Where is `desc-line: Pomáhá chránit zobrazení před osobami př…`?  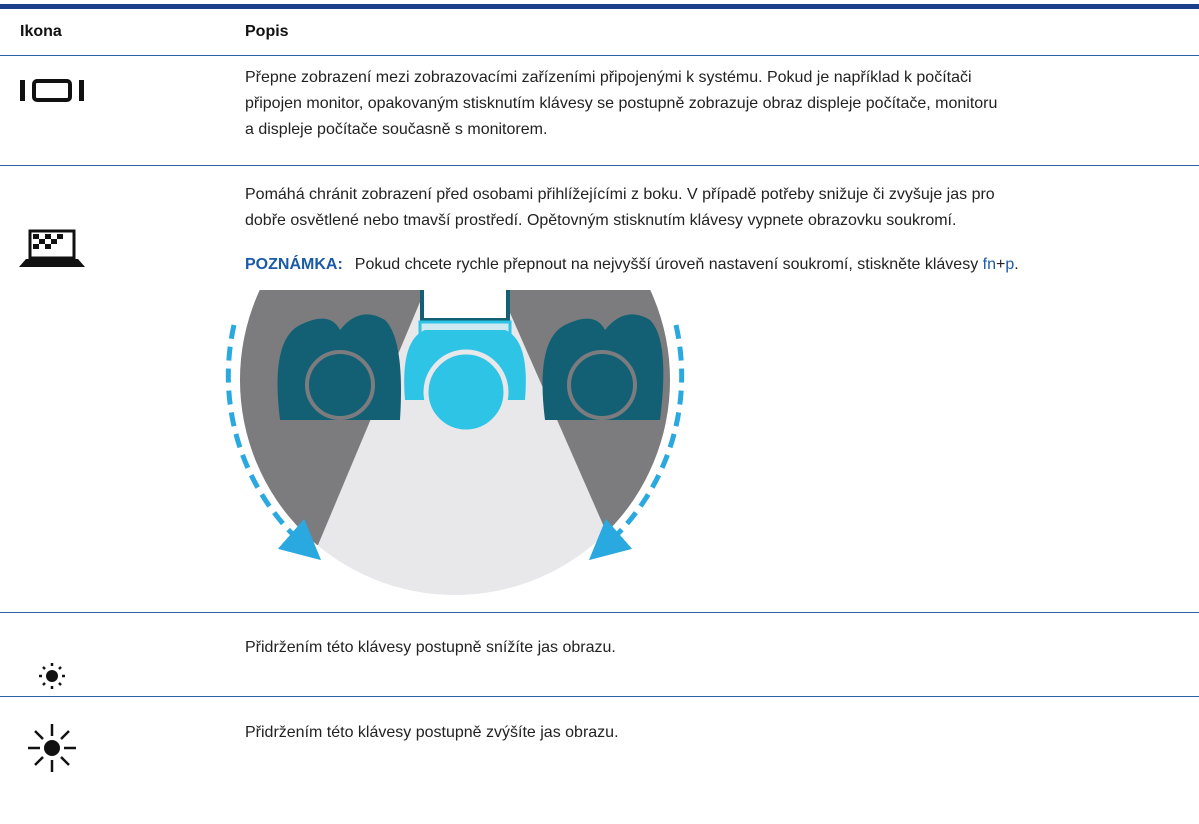
desc-line: Pomáhá chránit zobrazení před osobami př… is located at coordinates (620, 194).